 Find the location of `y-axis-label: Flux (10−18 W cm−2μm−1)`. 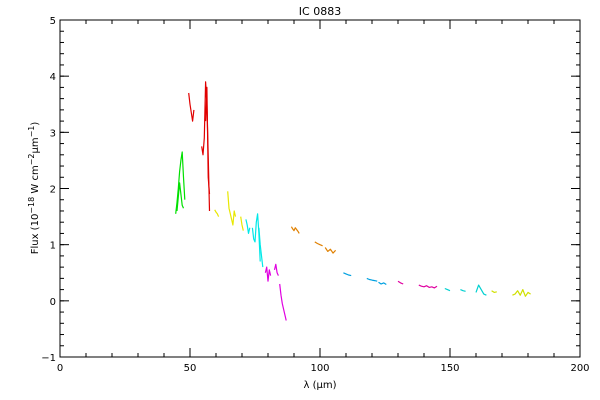

y-axis-label: Flux (10−18 W cm−2μm−1) is located at coordinates (34, 188).